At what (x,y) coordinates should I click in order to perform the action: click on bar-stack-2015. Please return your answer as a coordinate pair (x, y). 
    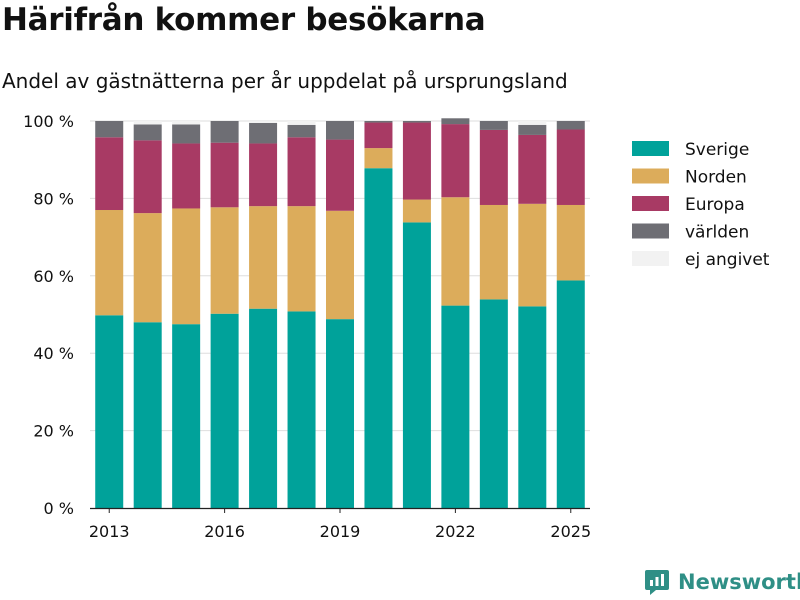
    Looking at the image, I should click on (186, 314).